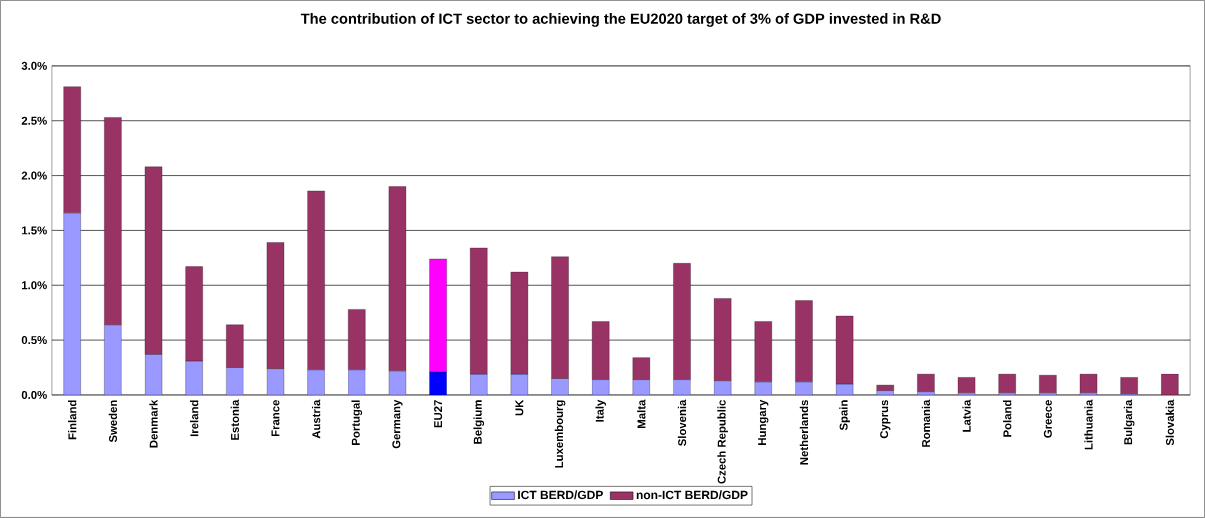  I want to click on x-tick-label: Cyprus, so click(885, 419).